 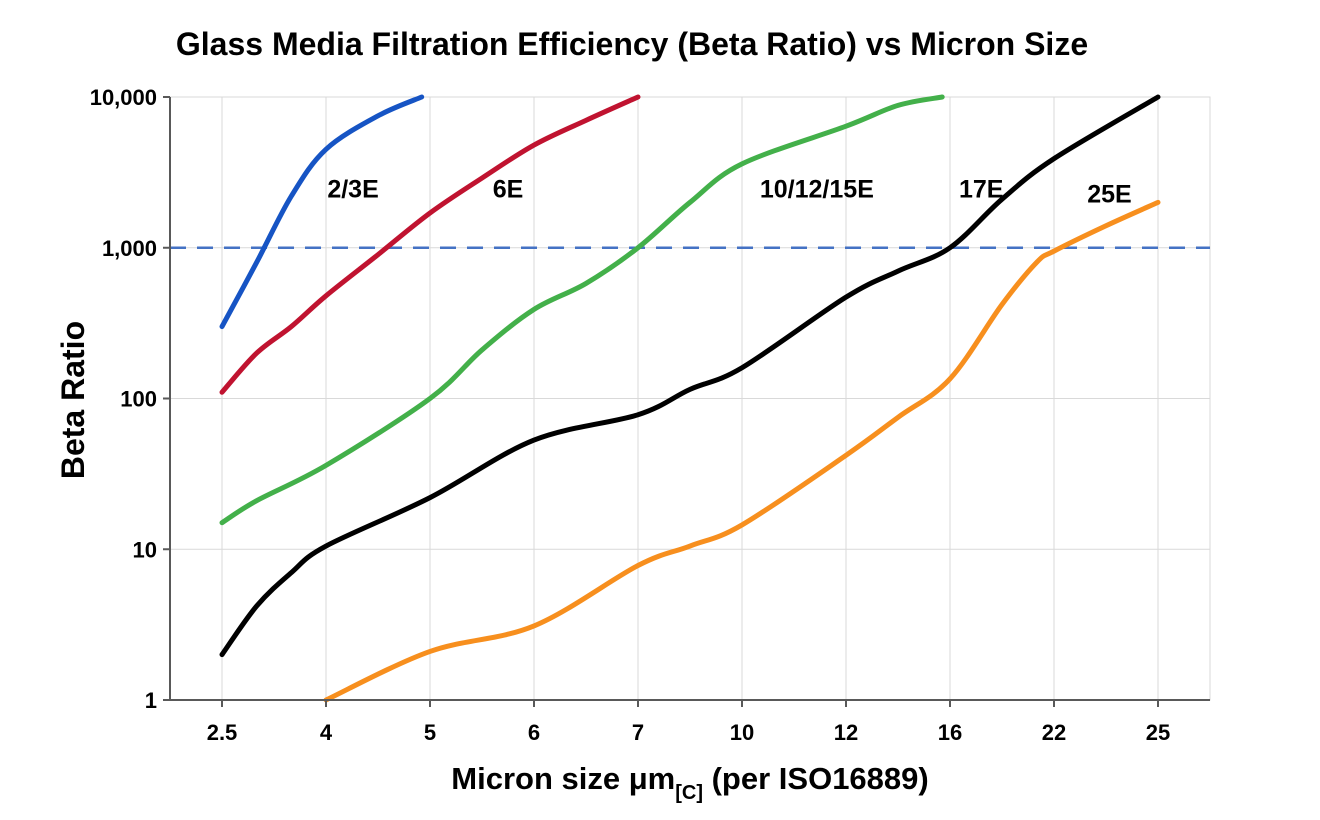 I want to click on x-tick-label: 2.5, so click(x=222, y=732).